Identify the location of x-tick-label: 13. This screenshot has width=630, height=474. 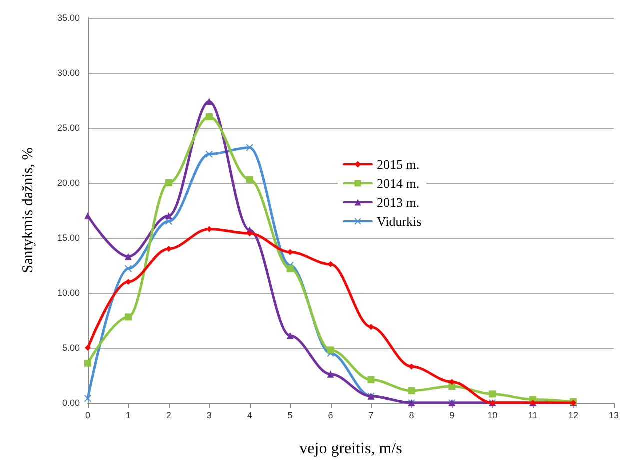
(613, 415).